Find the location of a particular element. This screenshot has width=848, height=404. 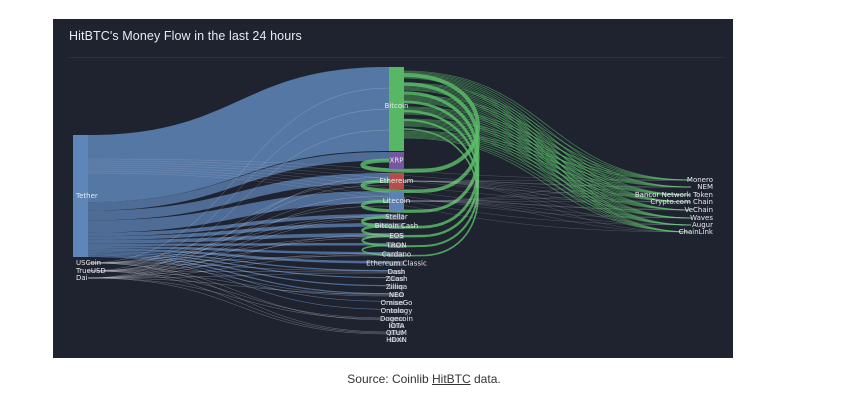

flow-tether-neo is located at coordinates (238, 274).